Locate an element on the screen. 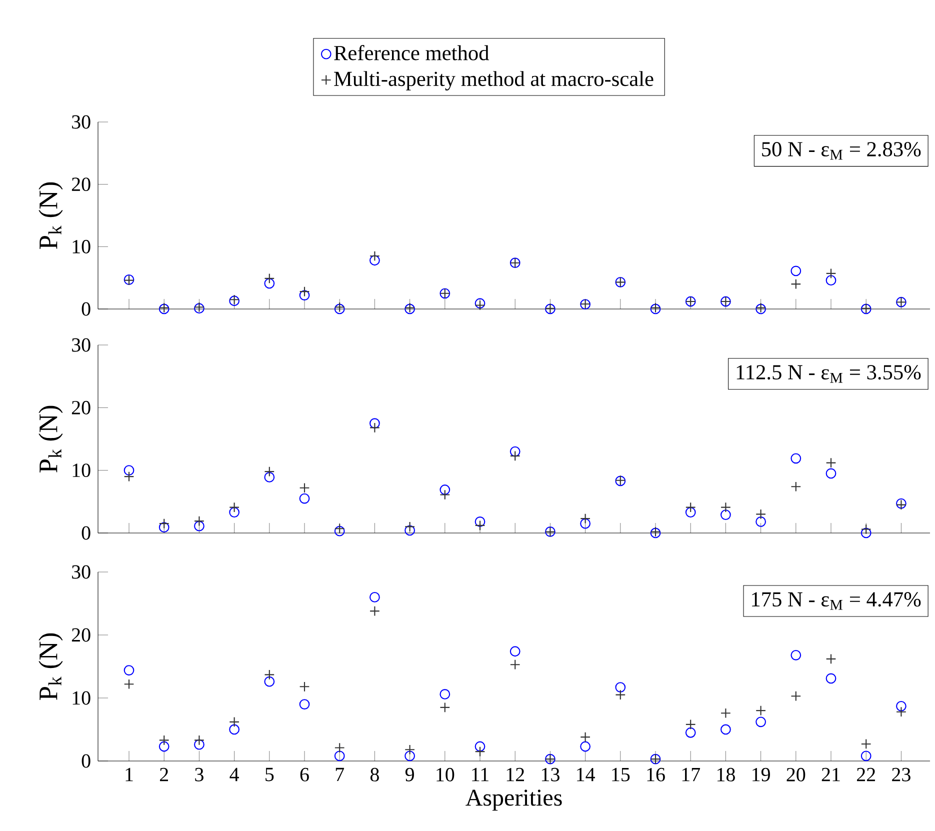 The image size is (935, 831). x-tick-label: 17 is located at coordinates (691, 775).